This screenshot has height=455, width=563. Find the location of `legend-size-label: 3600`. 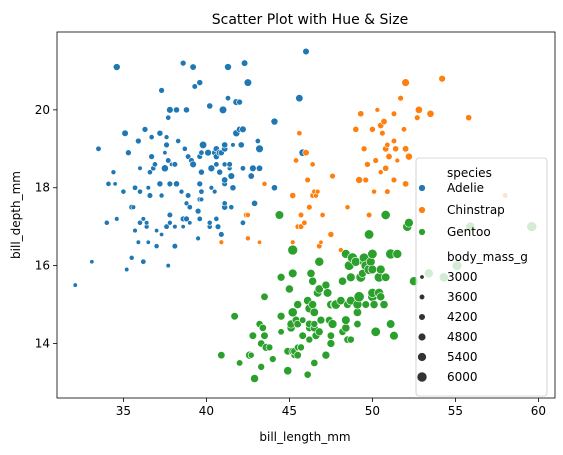

legend-size-label: 3600 is located at coordinates (462, 297).